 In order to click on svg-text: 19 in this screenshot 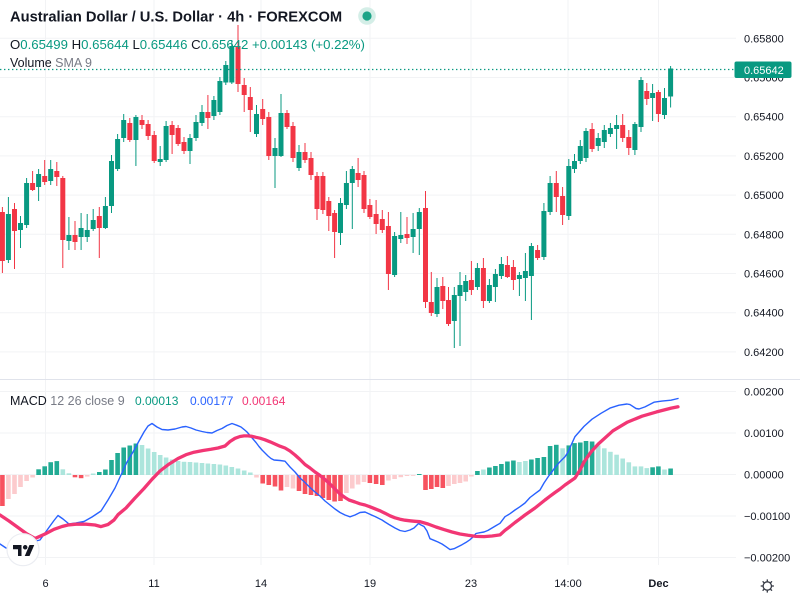, I will do `click(370, 584)`.